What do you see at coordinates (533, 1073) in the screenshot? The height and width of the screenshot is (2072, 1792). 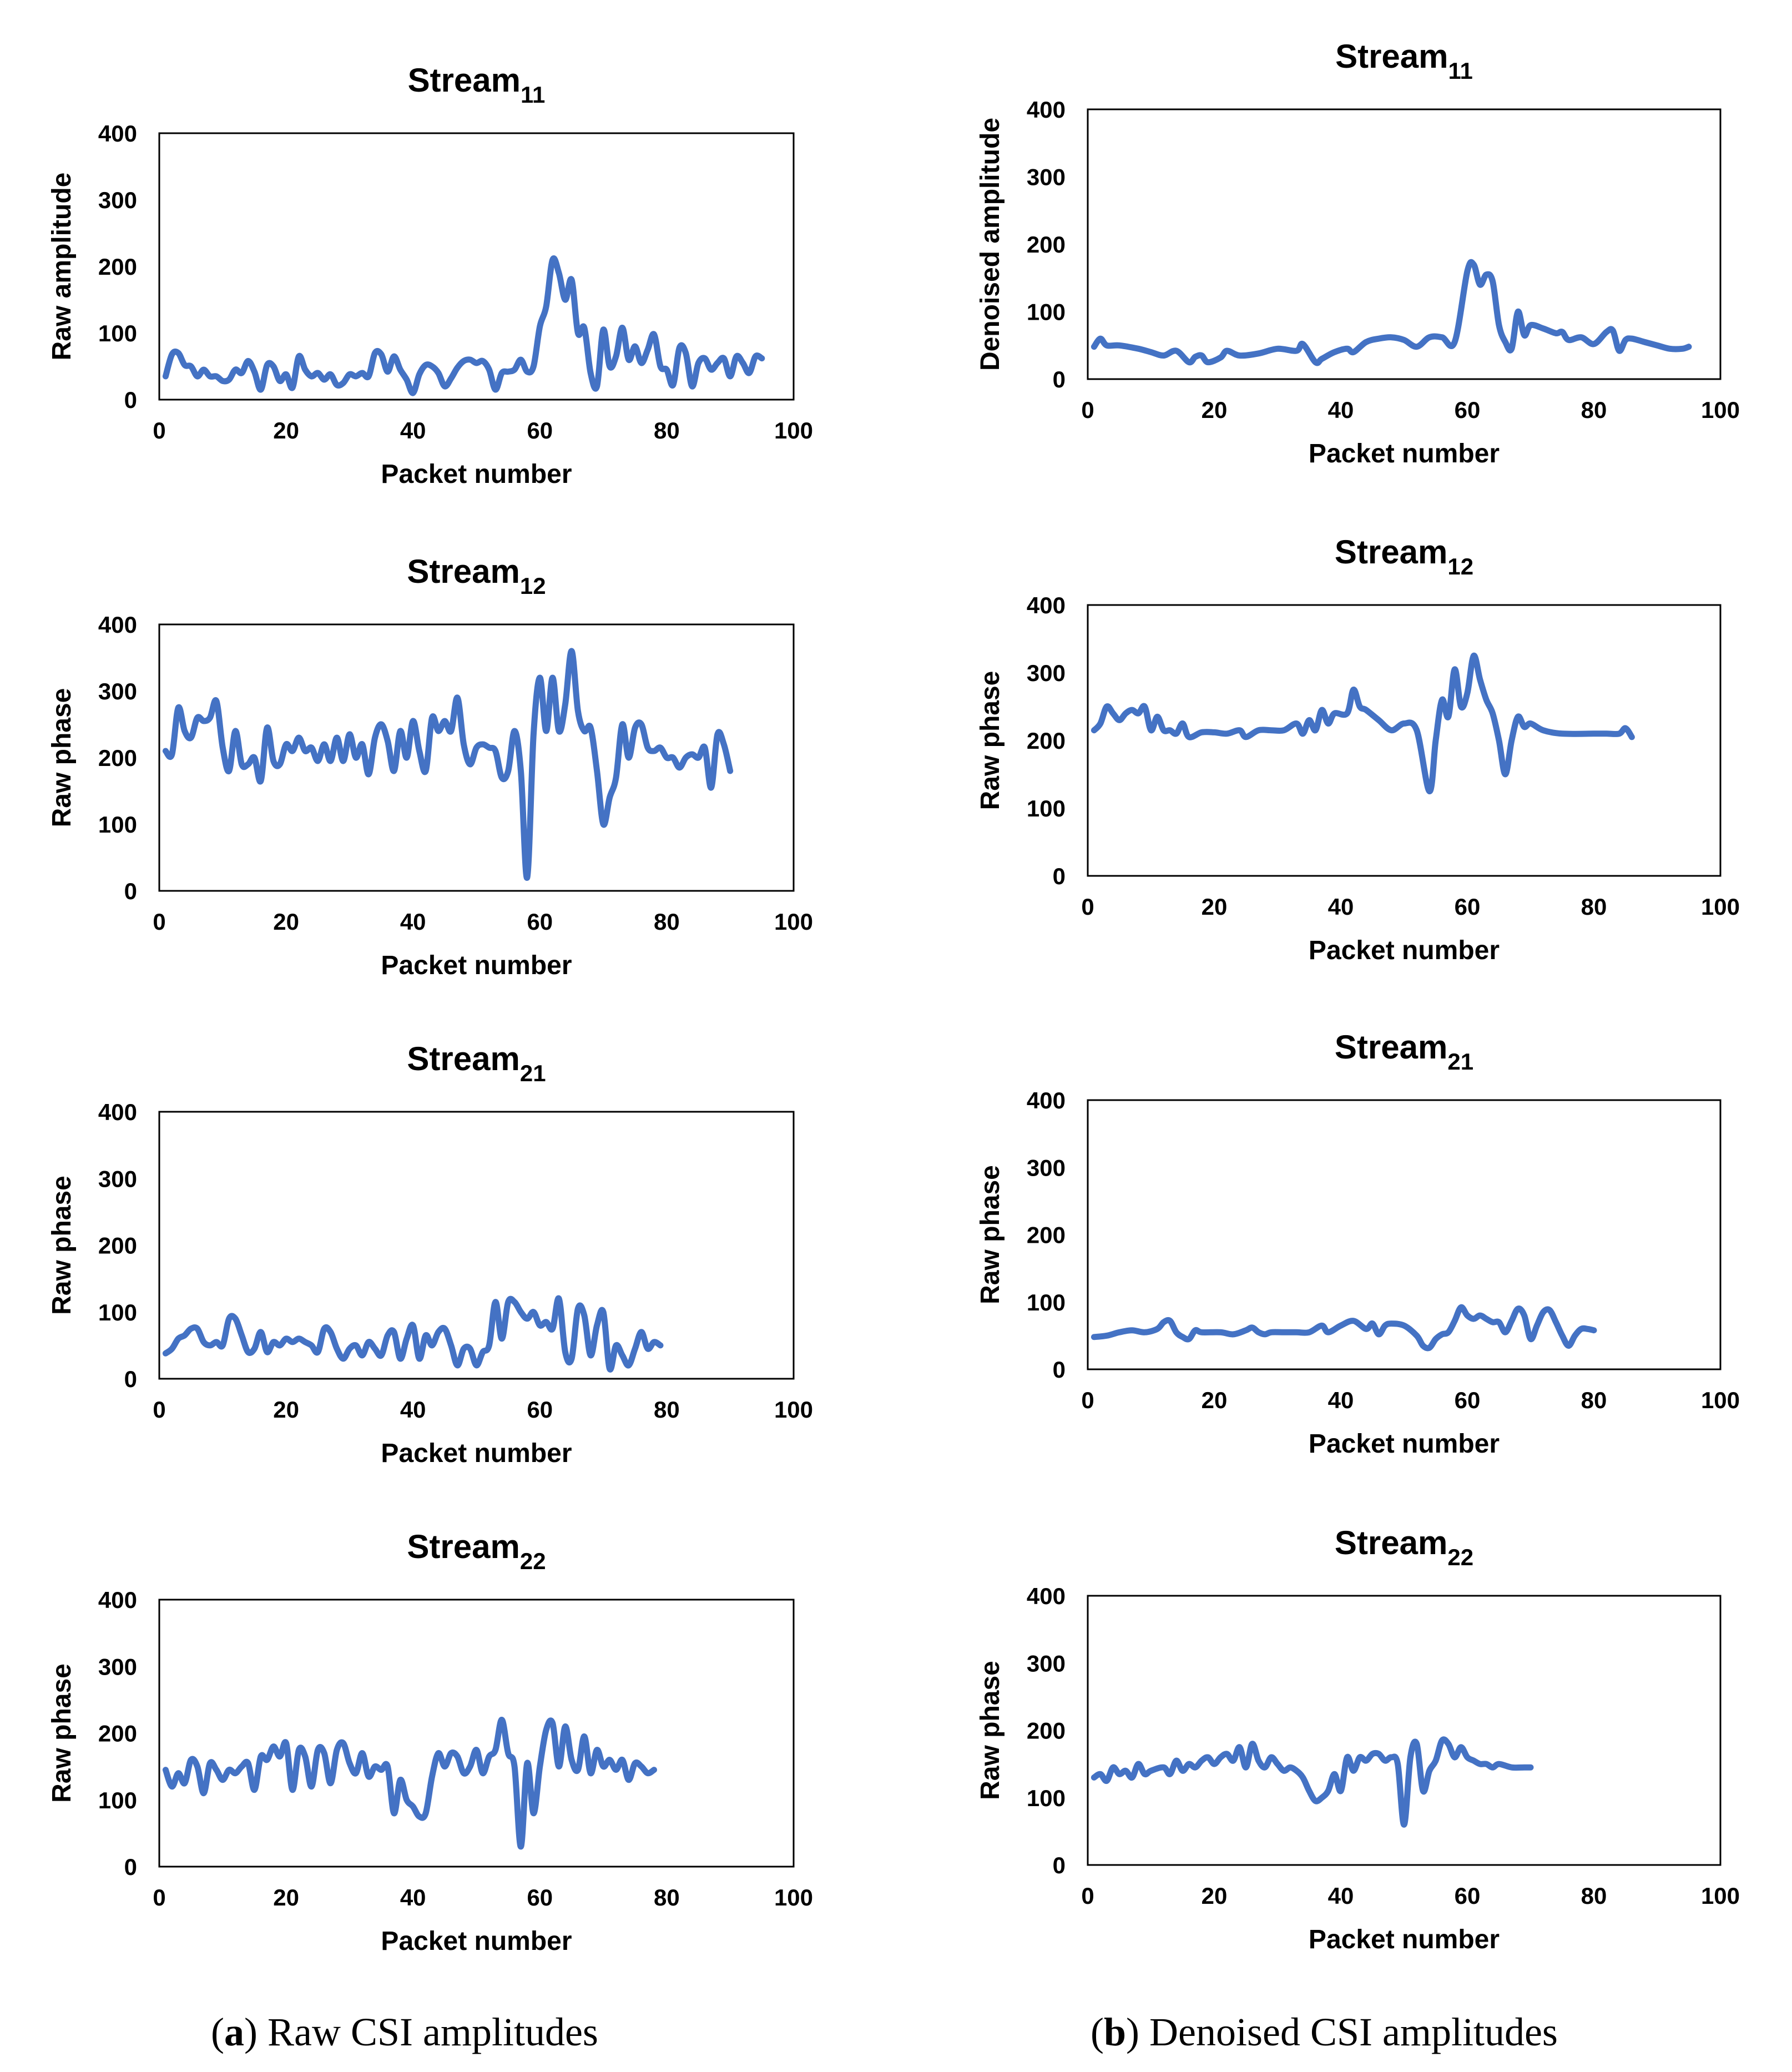 I see `chart-title-subscript: 21` at bounding box center [533, 1073].